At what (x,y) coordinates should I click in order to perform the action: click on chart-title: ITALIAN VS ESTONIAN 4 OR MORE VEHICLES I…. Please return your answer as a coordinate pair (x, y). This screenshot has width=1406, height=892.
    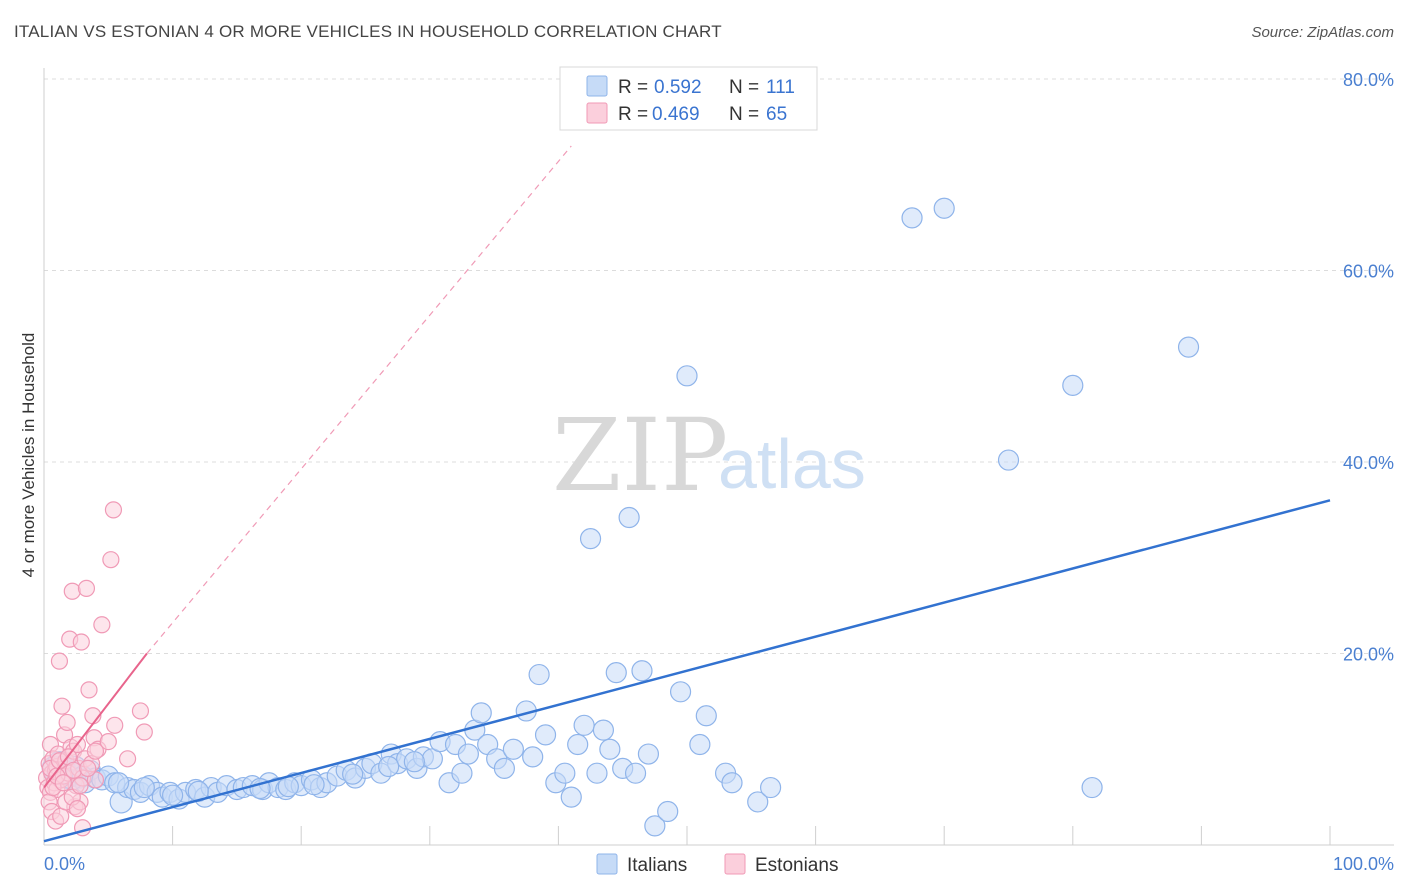
    Looking at the image, I should click on (368, 31).